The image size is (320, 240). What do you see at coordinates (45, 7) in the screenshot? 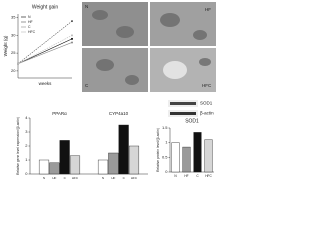
I see `chart-title: Weight gain` at bounding box center [45, 7].